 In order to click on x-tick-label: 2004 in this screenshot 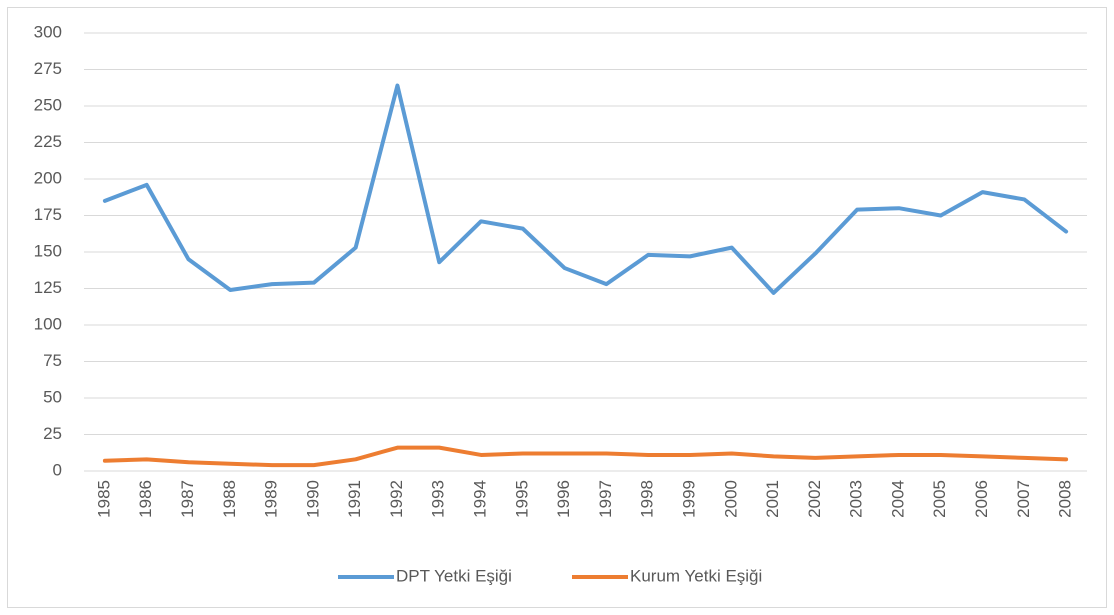, I will do `click(897, 499)`.